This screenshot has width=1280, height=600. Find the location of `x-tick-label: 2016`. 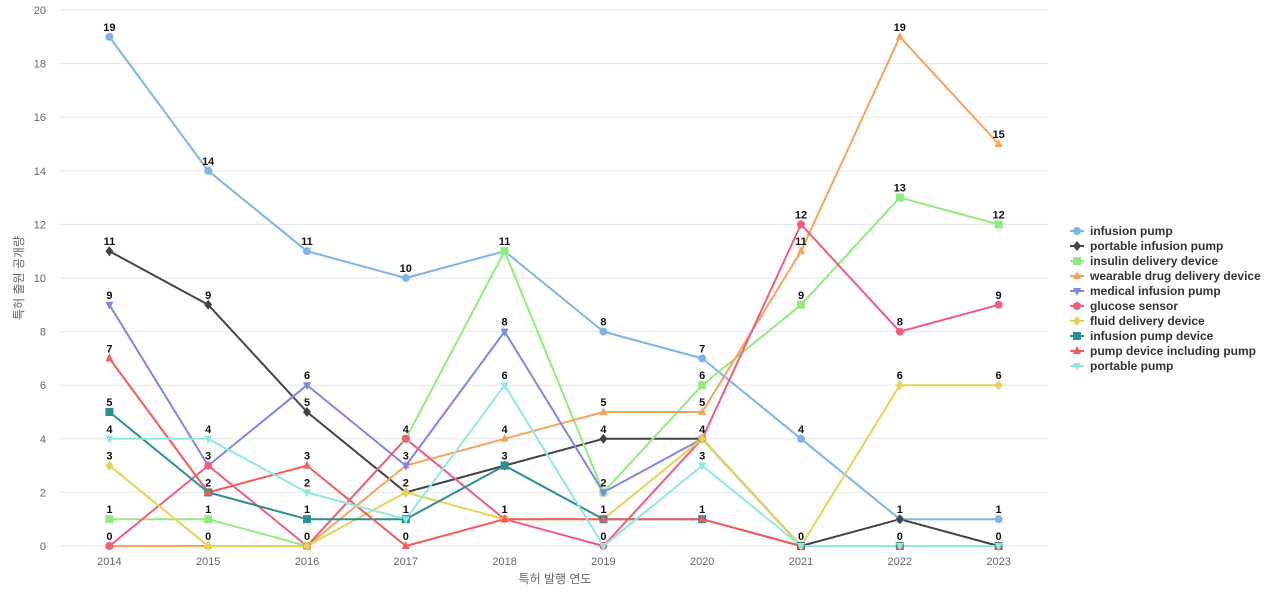

x-tick-label: 2016 is located at coordinates (307, 562).